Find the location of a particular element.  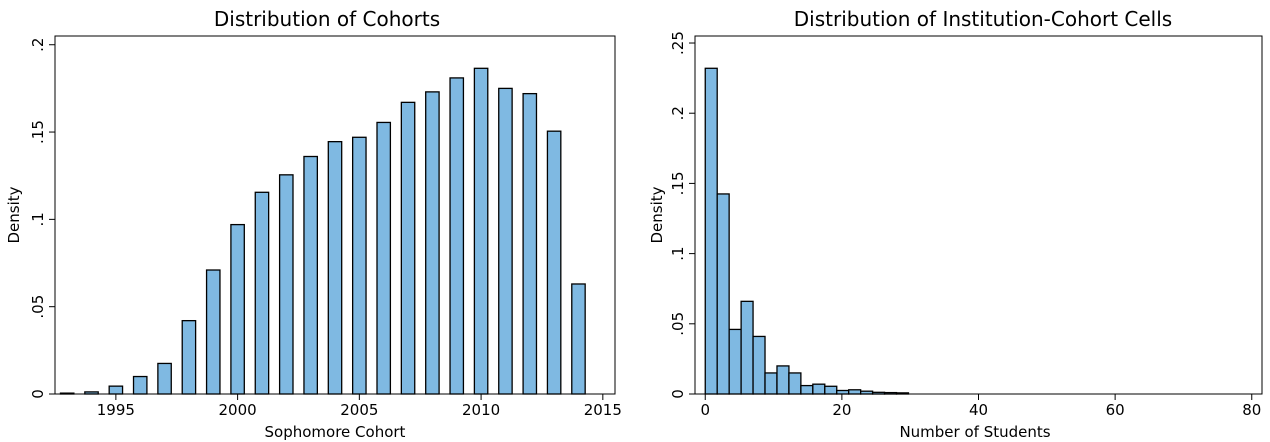

x-tick-label: 20 is located at coordinates (841, 410).